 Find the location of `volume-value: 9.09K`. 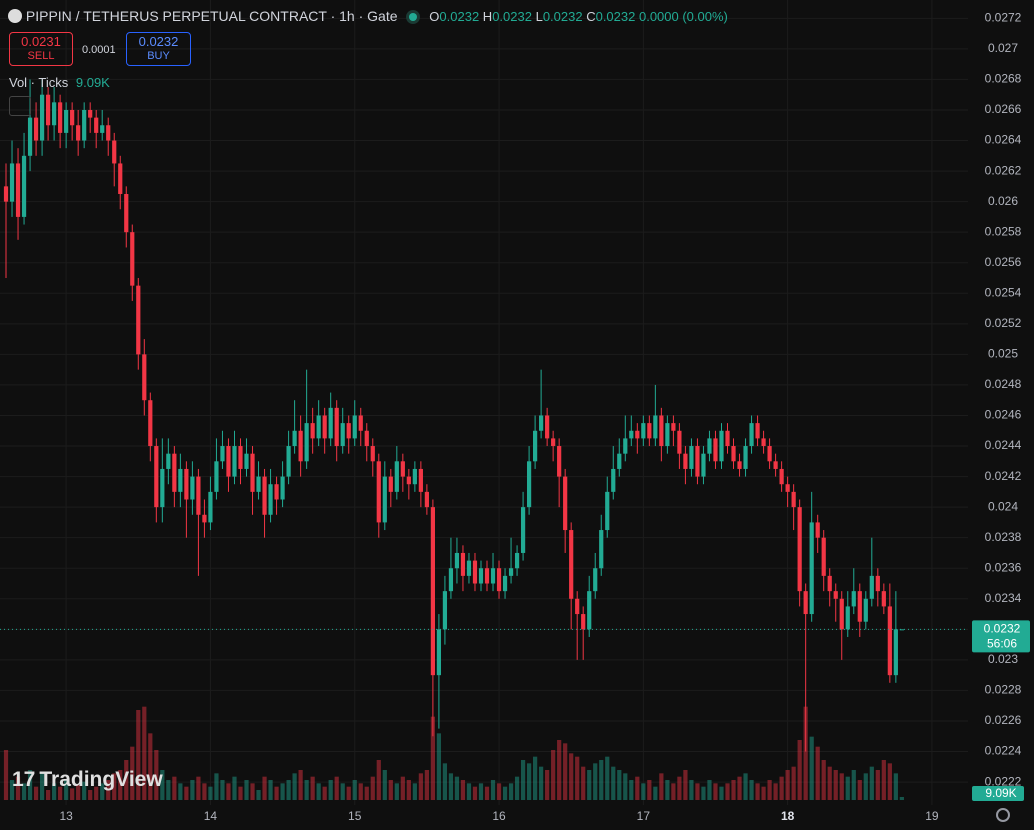

volume-value: 9.09K is located at coordinates (92, 82).